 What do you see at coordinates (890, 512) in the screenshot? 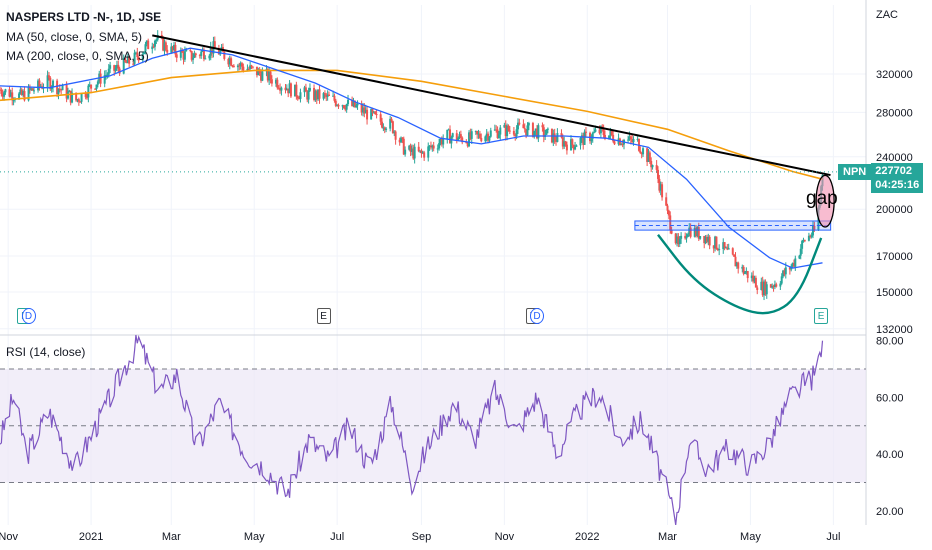
I see `rsi-tick-label: 20.00` at bounding box center [890, 512].